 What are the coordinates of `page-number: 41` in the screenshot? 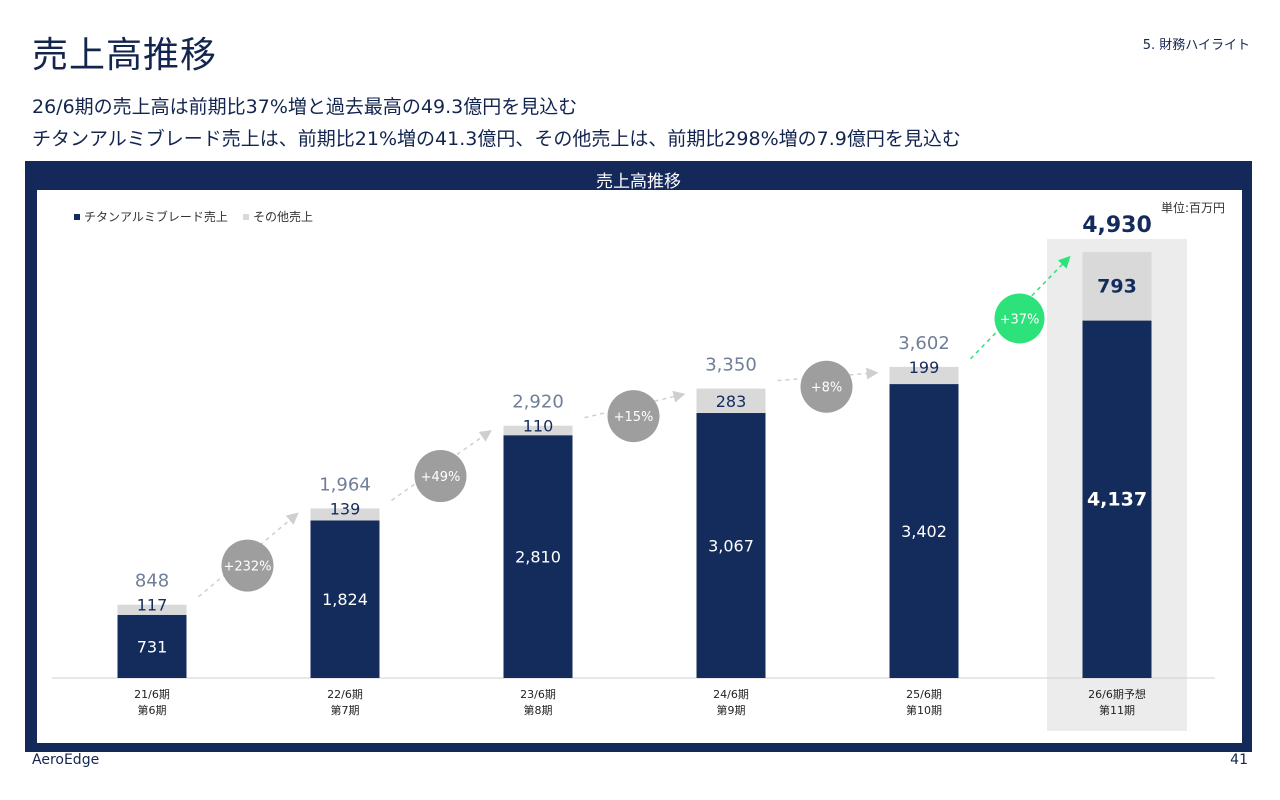 It's located at (1239, 760).